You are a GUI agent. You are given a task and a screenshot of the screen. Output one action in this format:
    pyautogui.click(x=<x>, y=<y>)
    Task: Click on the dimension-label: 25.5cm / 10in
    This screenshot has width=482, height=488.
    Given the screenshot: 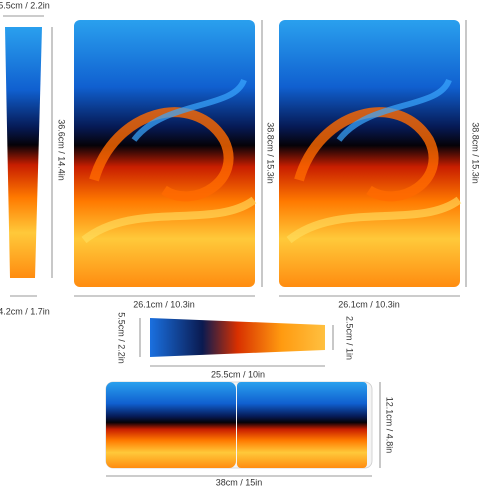 What is the action you would take?
    pyautogui.click(x=238, y=374)
    